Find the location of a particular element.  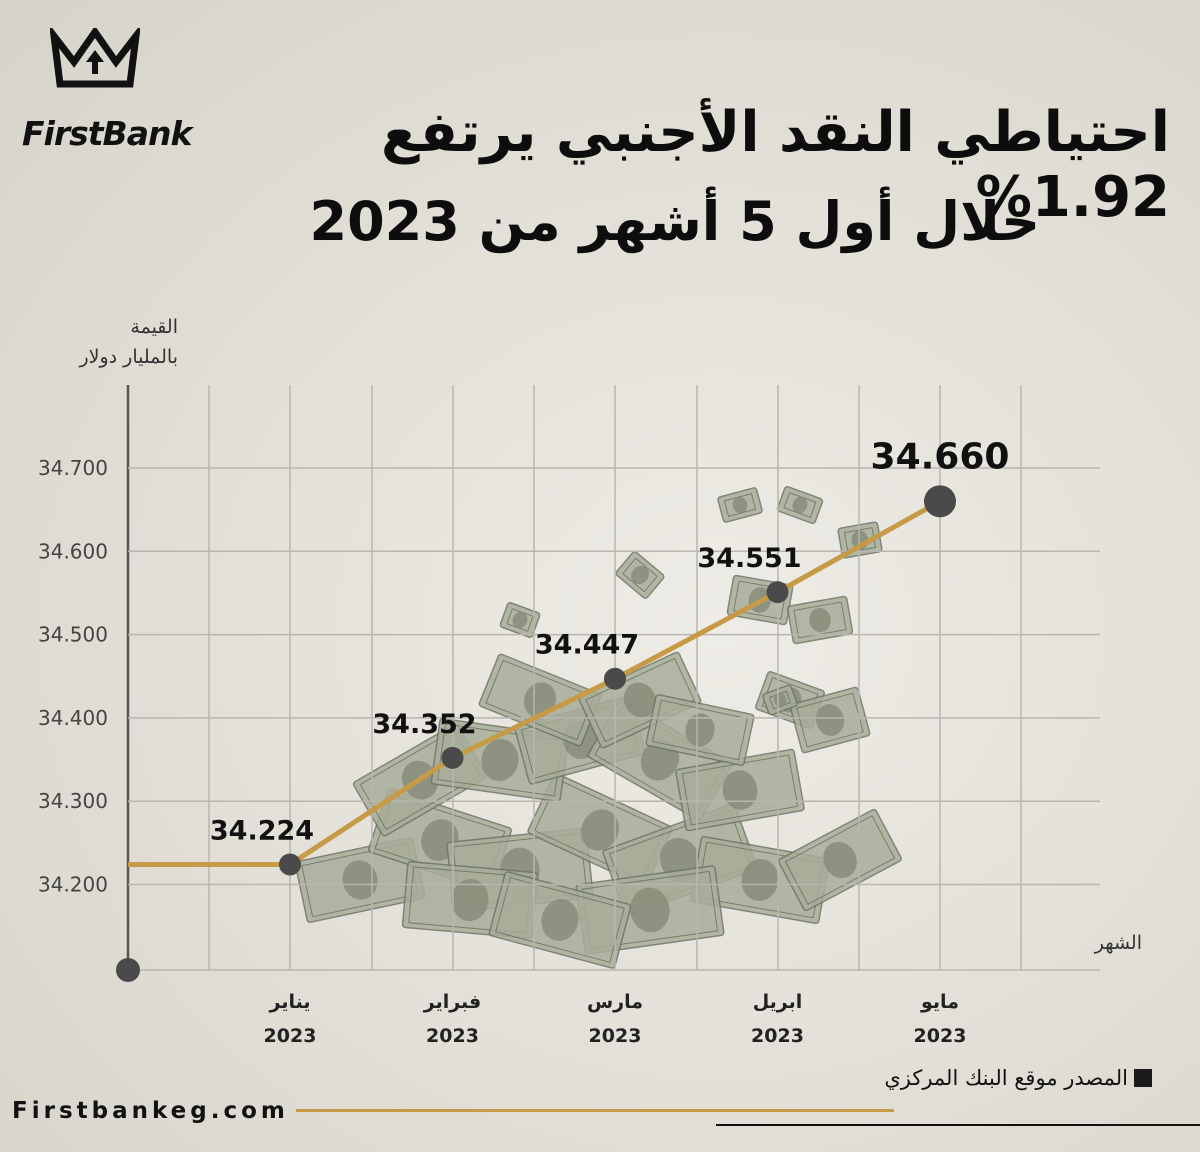

y-tick-label: 34.300 is located at coordinates (73, 801).